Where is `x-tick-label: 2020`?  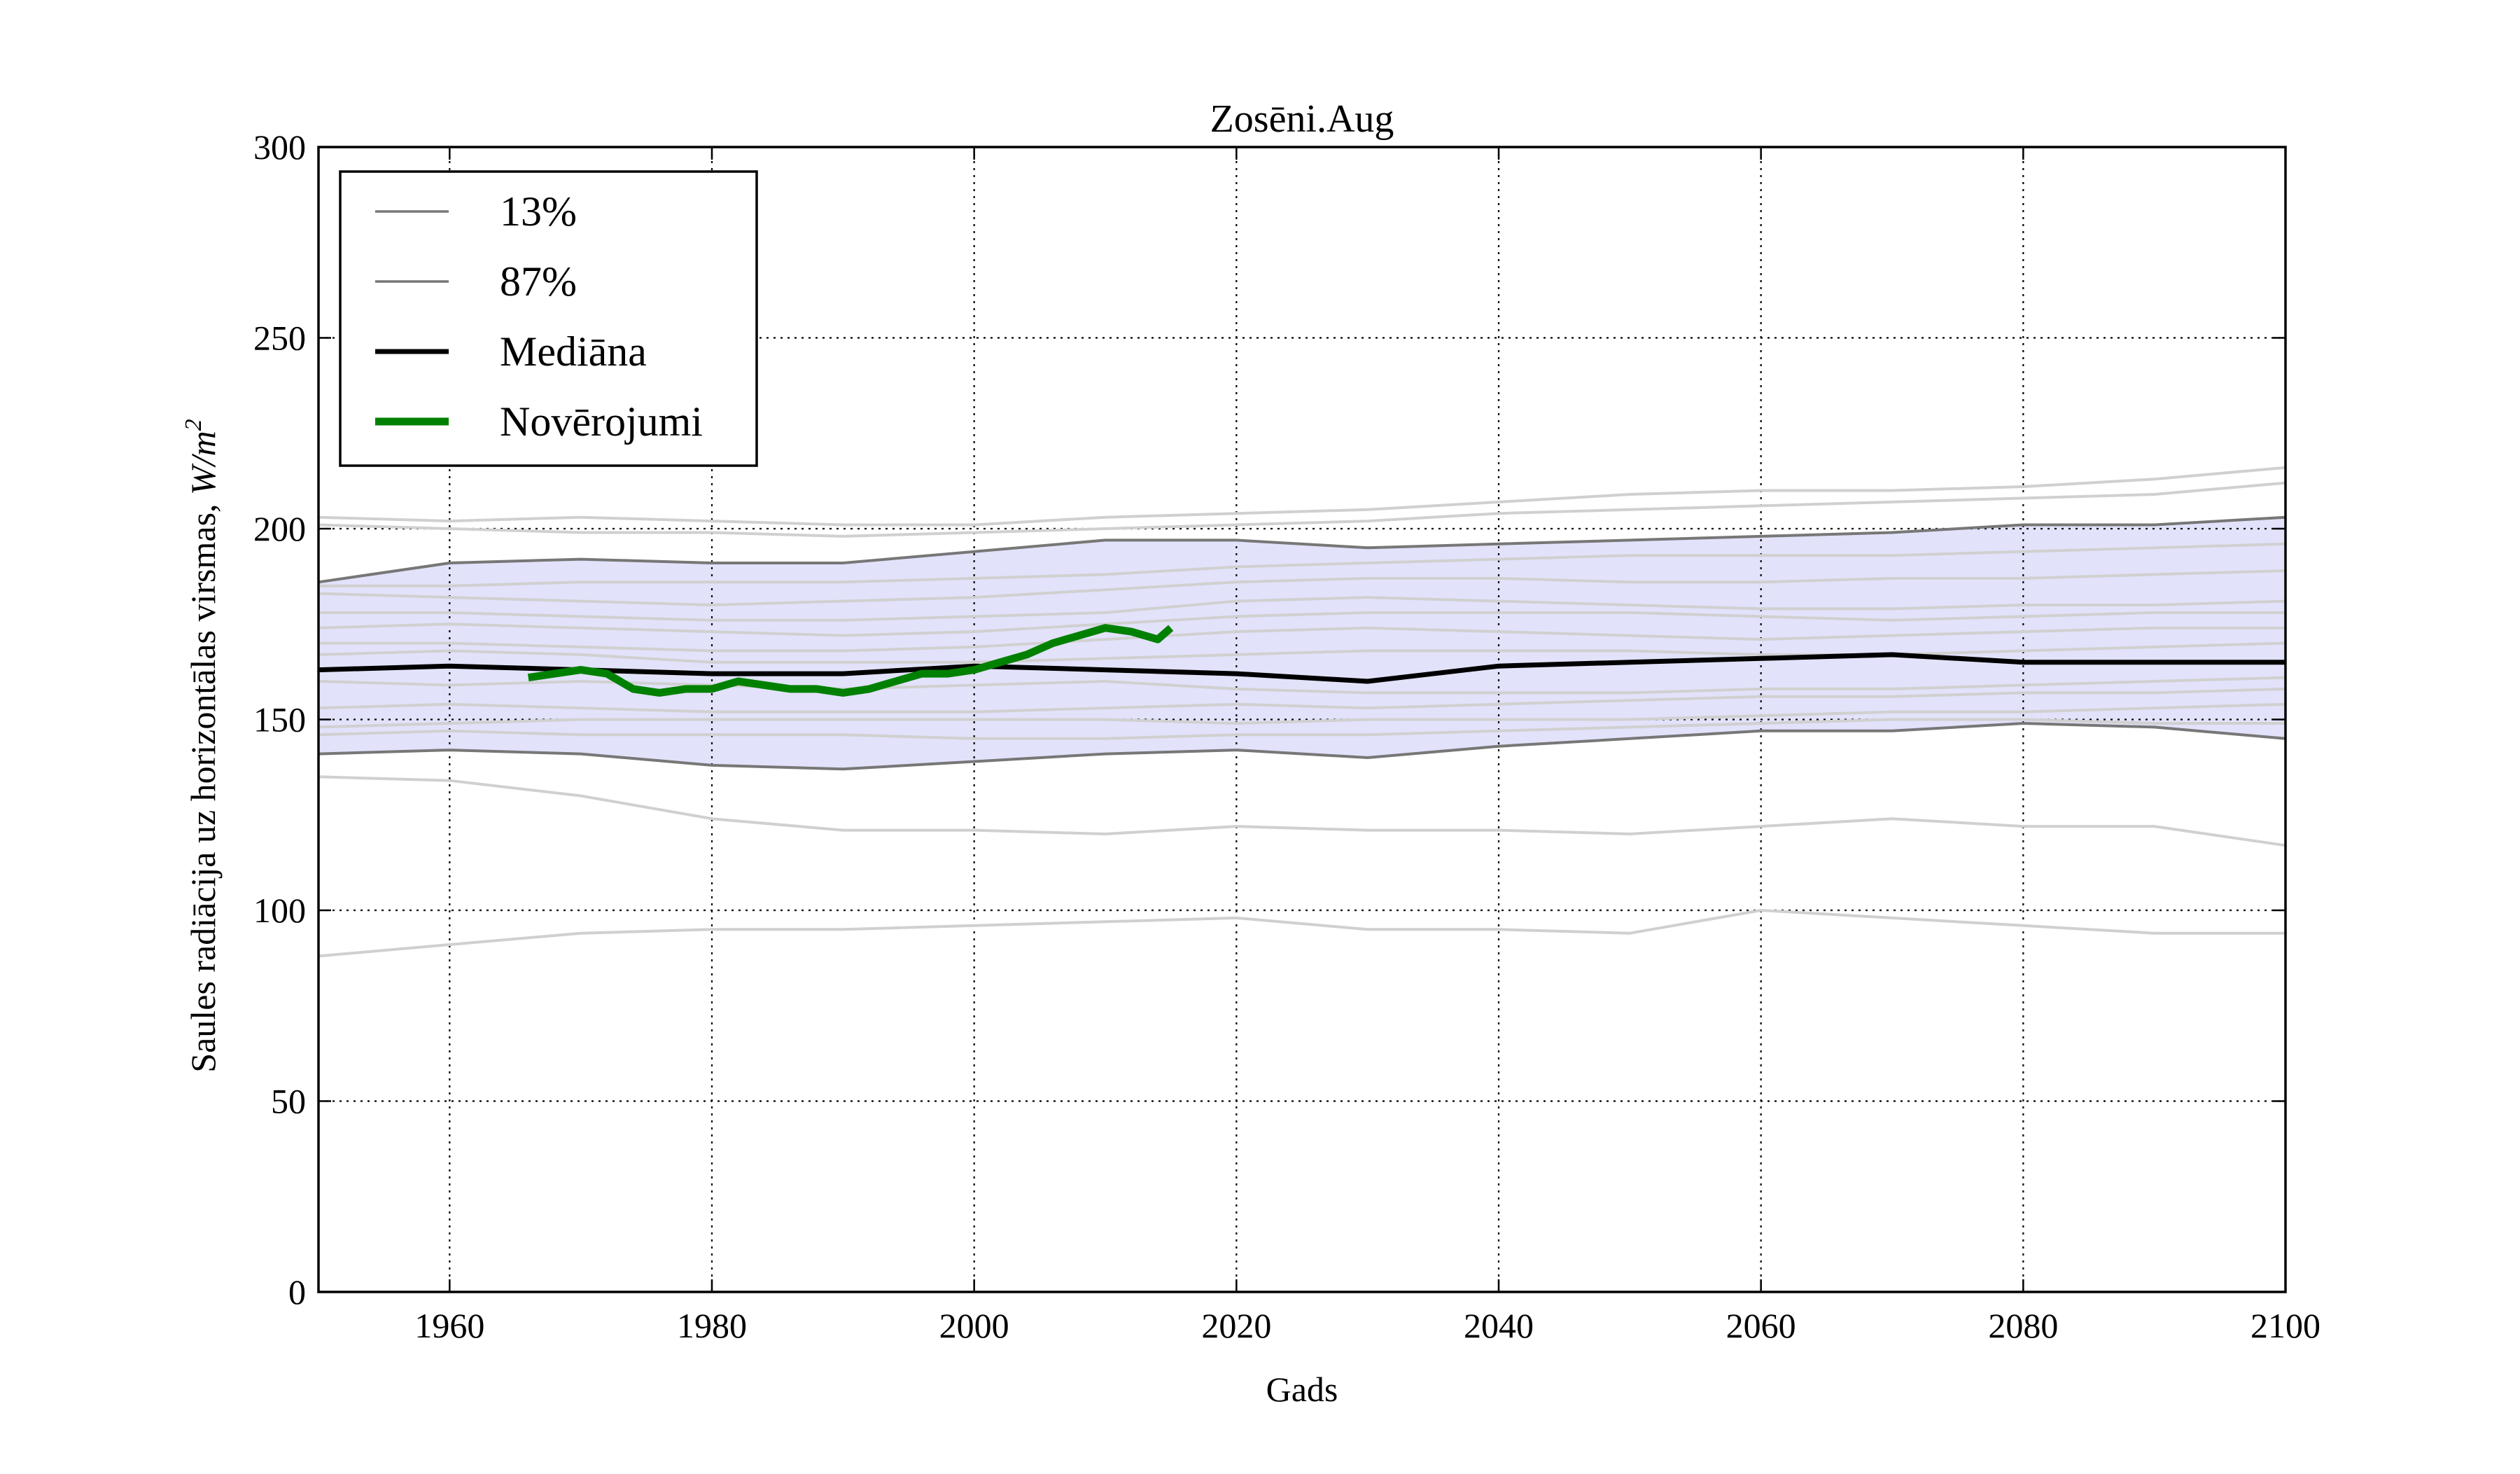 x-tick-label: 2020 is located at coordinates (1236, 1325).